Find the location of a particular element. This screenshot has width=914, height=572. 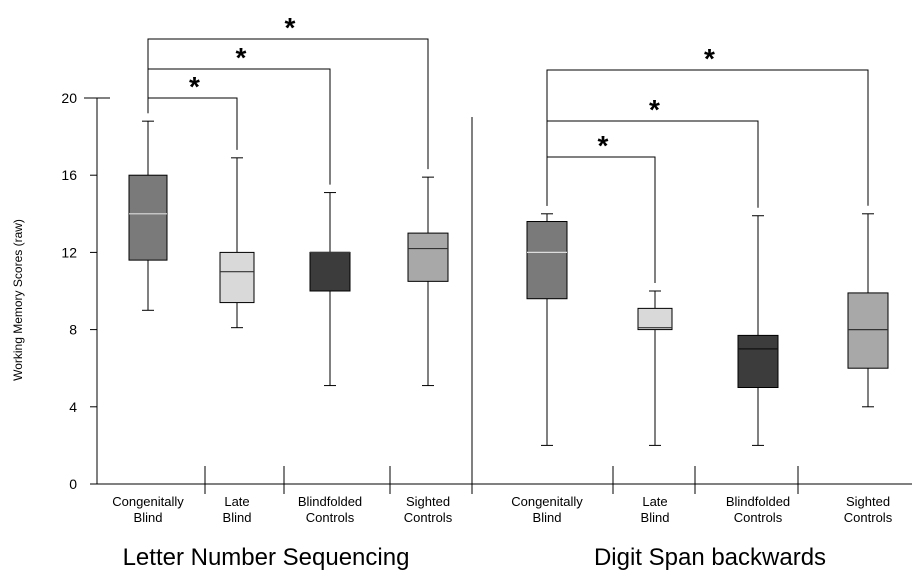

y-tick-label: 8 is located at coordinates (73, 330).